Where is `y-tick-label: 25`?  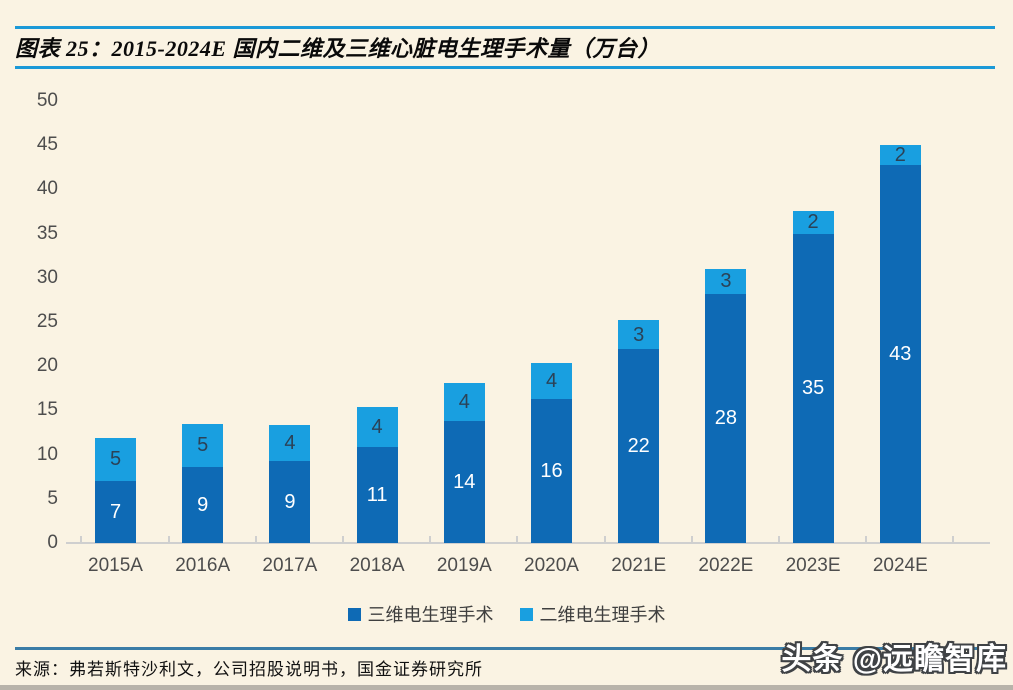
y-tick-label: 25 is located at coordinates (47, 321).